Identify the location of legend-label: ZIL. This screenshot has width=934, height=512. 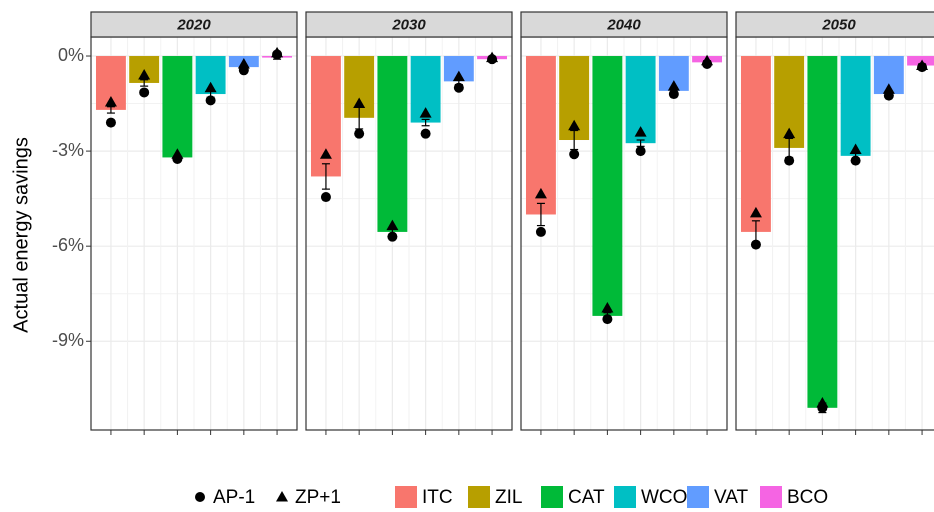
(508, 497).